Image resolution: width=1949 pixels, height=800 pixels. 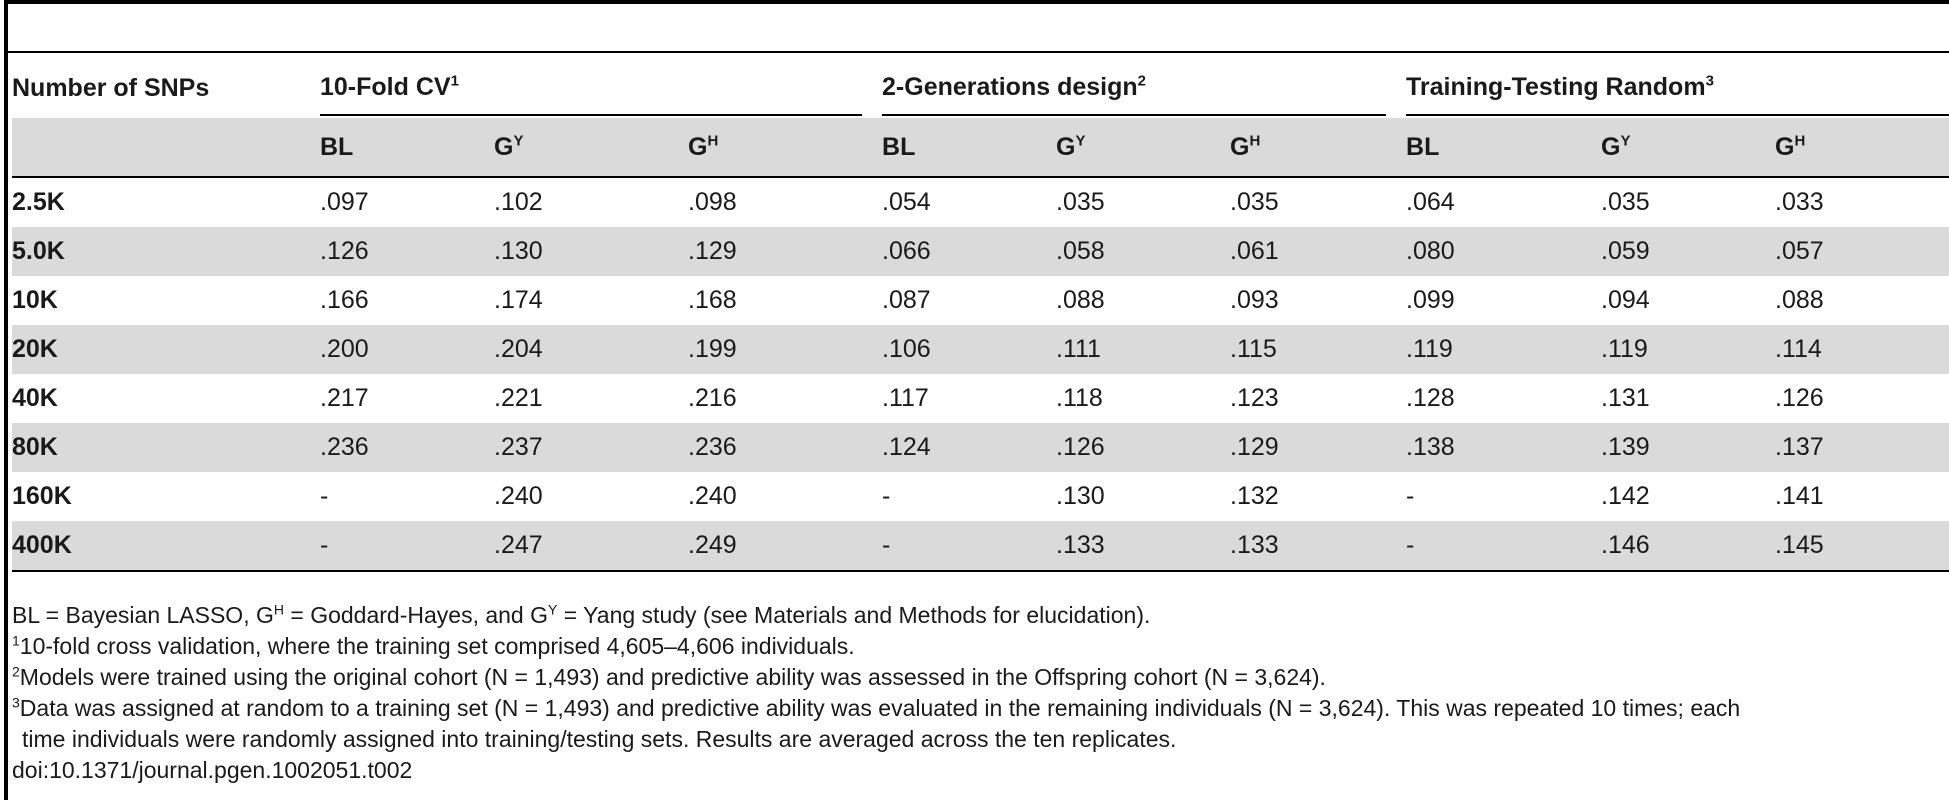 I want to click on subheader-gh: GH, so click(x=785, y=148).